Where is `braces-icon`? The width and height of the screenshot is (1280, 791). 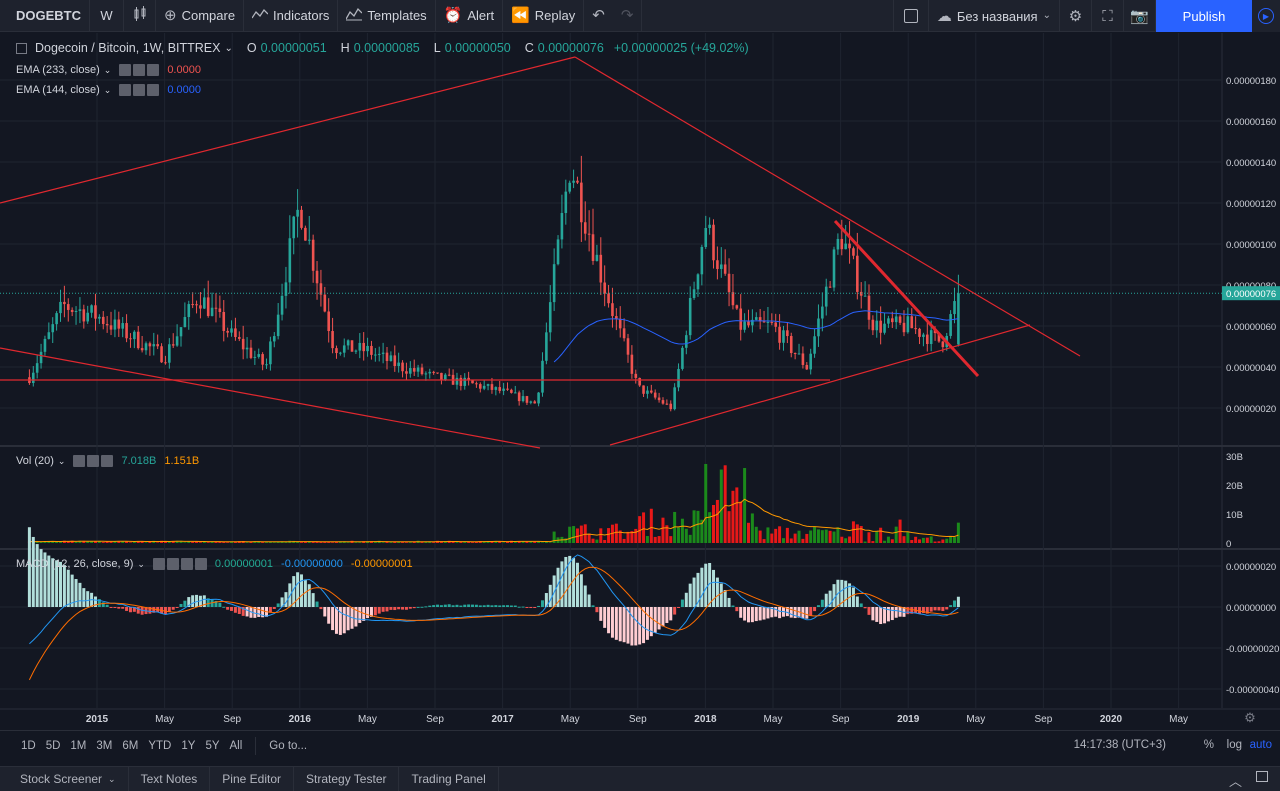
braces-icon is located at coordinates (186, 564).